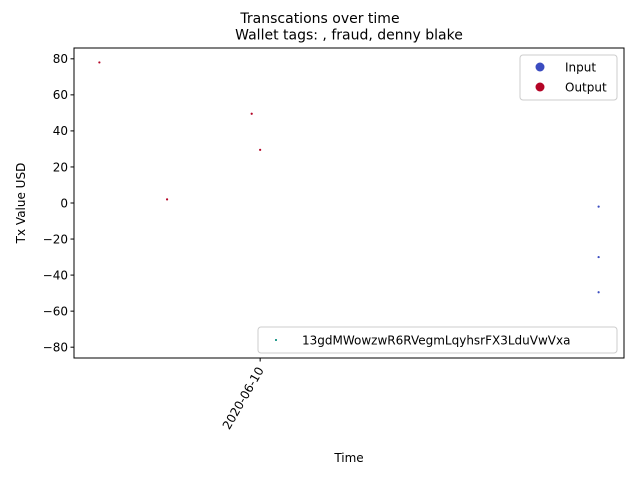 This screenshot has height=480, width=640. I want to click on chart-title: Wallet tags: , fraud, denny blake, so click(349, 36).